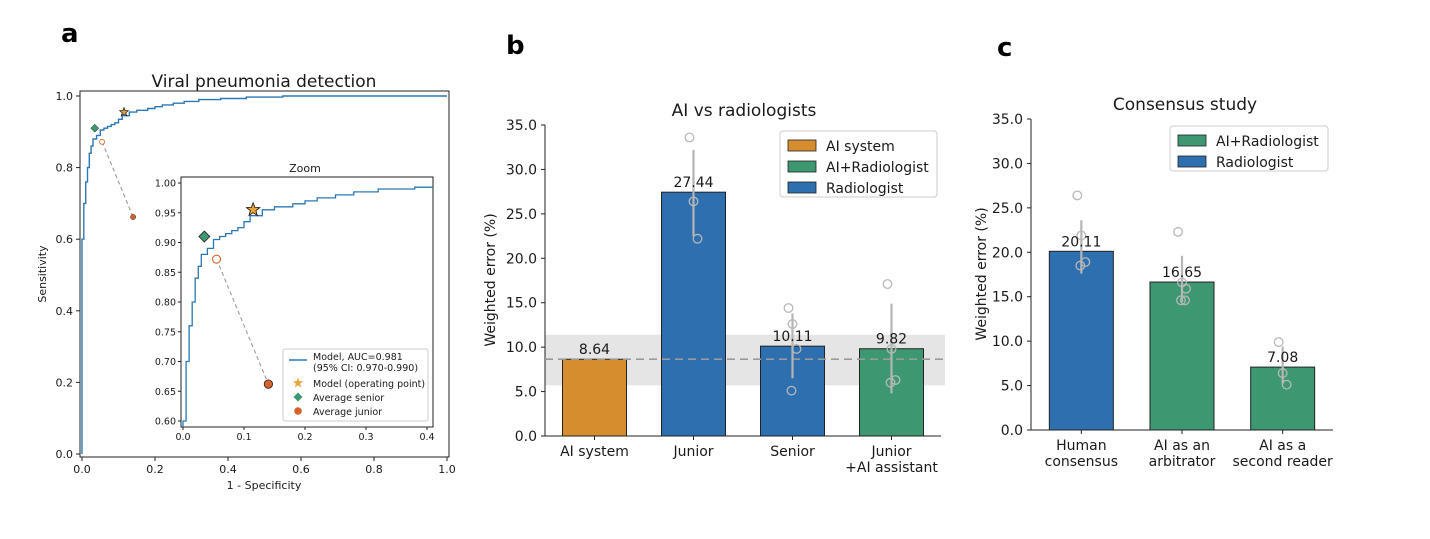 The image size is (1430, 539). What do you see at coordinates (594, 350) in the screenshot?
I see `b-value-label: 8.64` at bounding box center [594, 350].